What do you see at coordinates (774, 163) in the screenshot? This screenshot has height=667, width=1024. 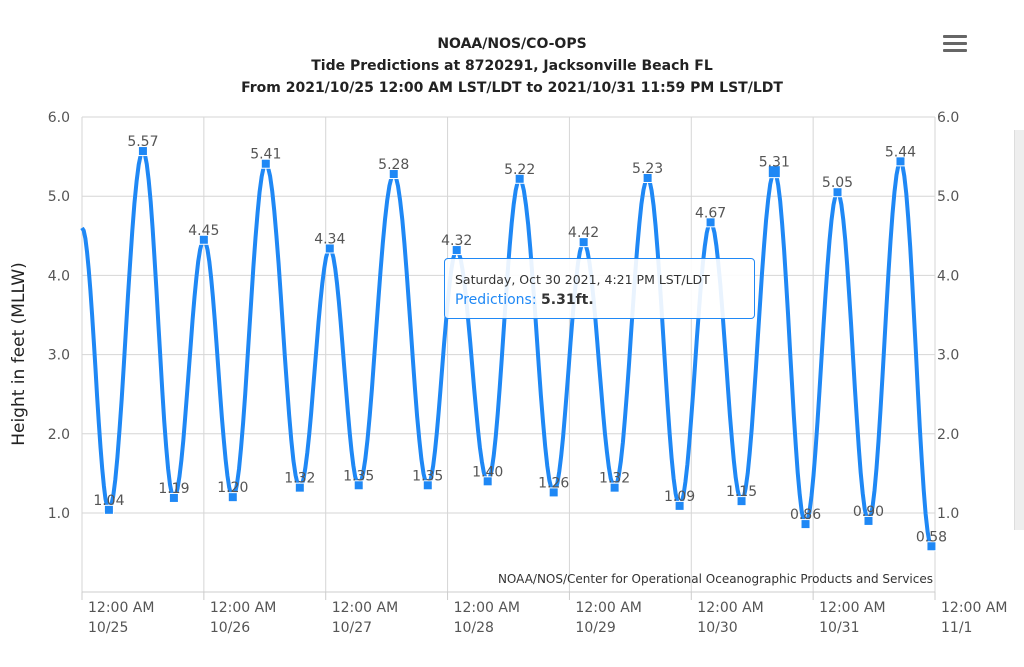 I see `data-label: 5.31` at bounding box center [774, 163].